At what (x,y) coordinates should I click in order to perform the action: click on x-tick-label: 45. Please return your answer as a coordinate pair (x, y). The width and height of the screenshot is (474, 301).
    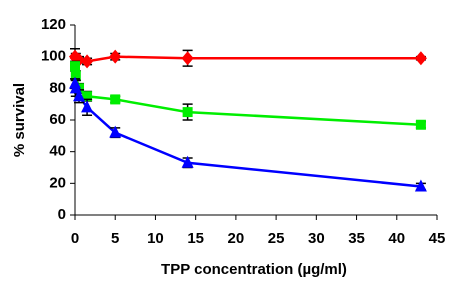
    Looking at the image, I should click on (437, 238).